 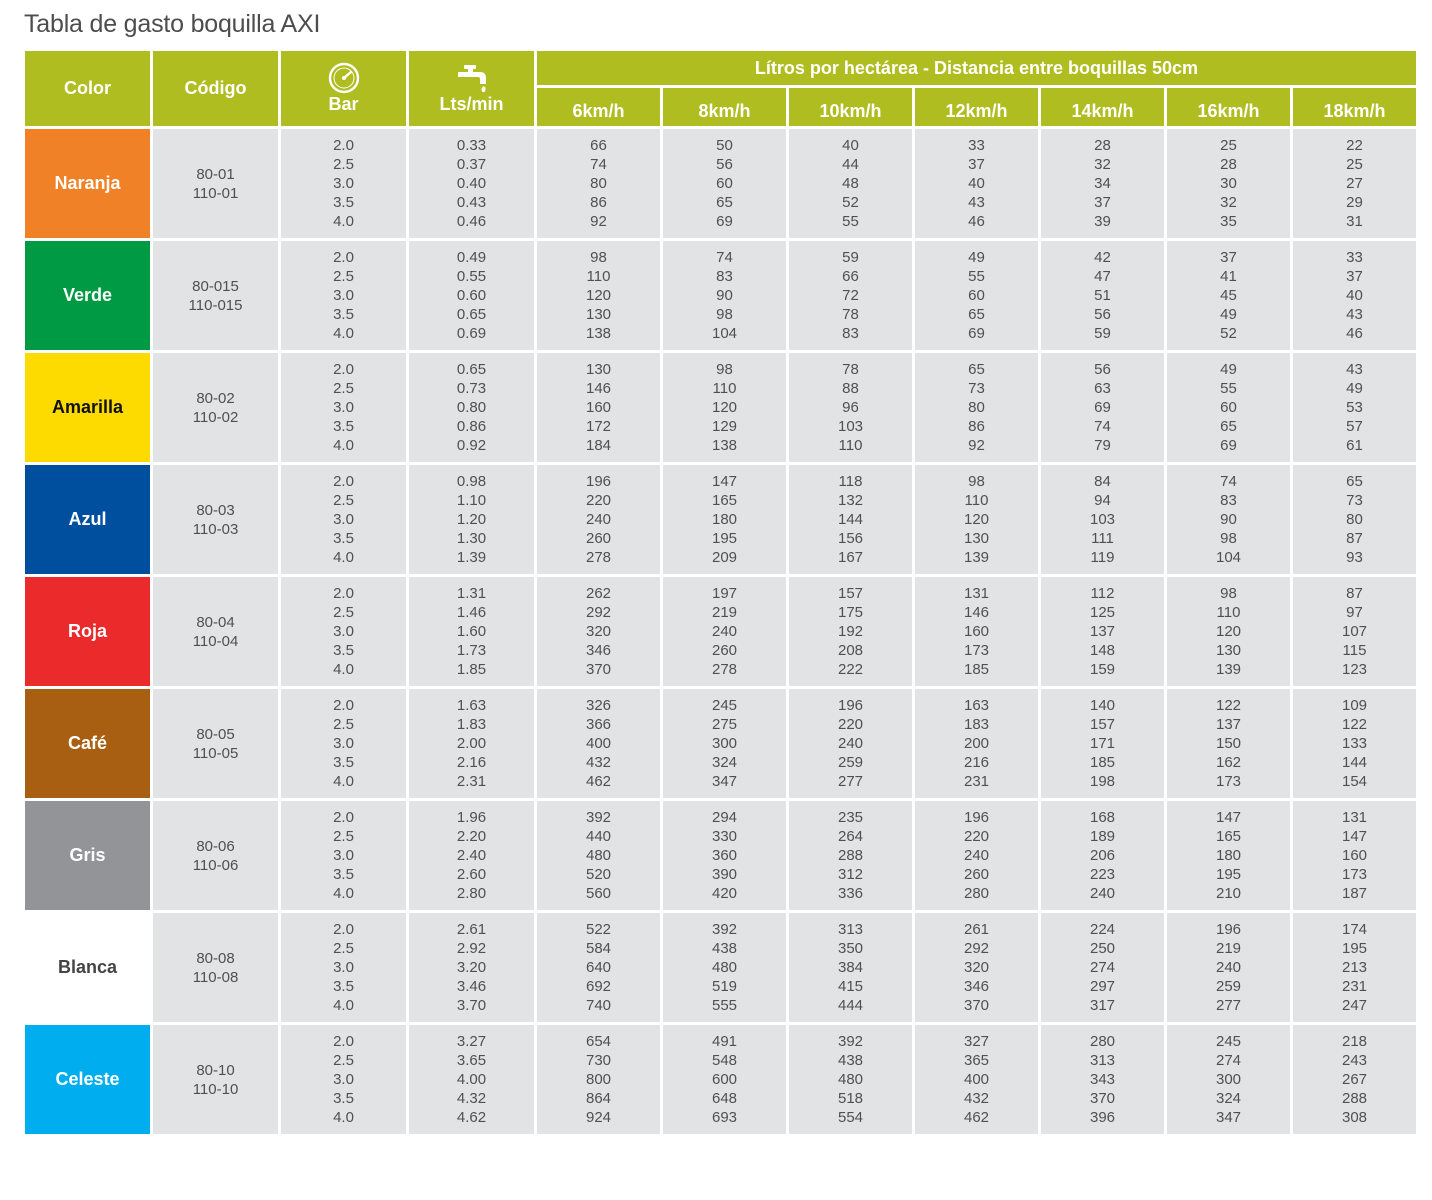 I want to click on litros-hectarea-cell-value: 111, so click(x=1102, y=539).